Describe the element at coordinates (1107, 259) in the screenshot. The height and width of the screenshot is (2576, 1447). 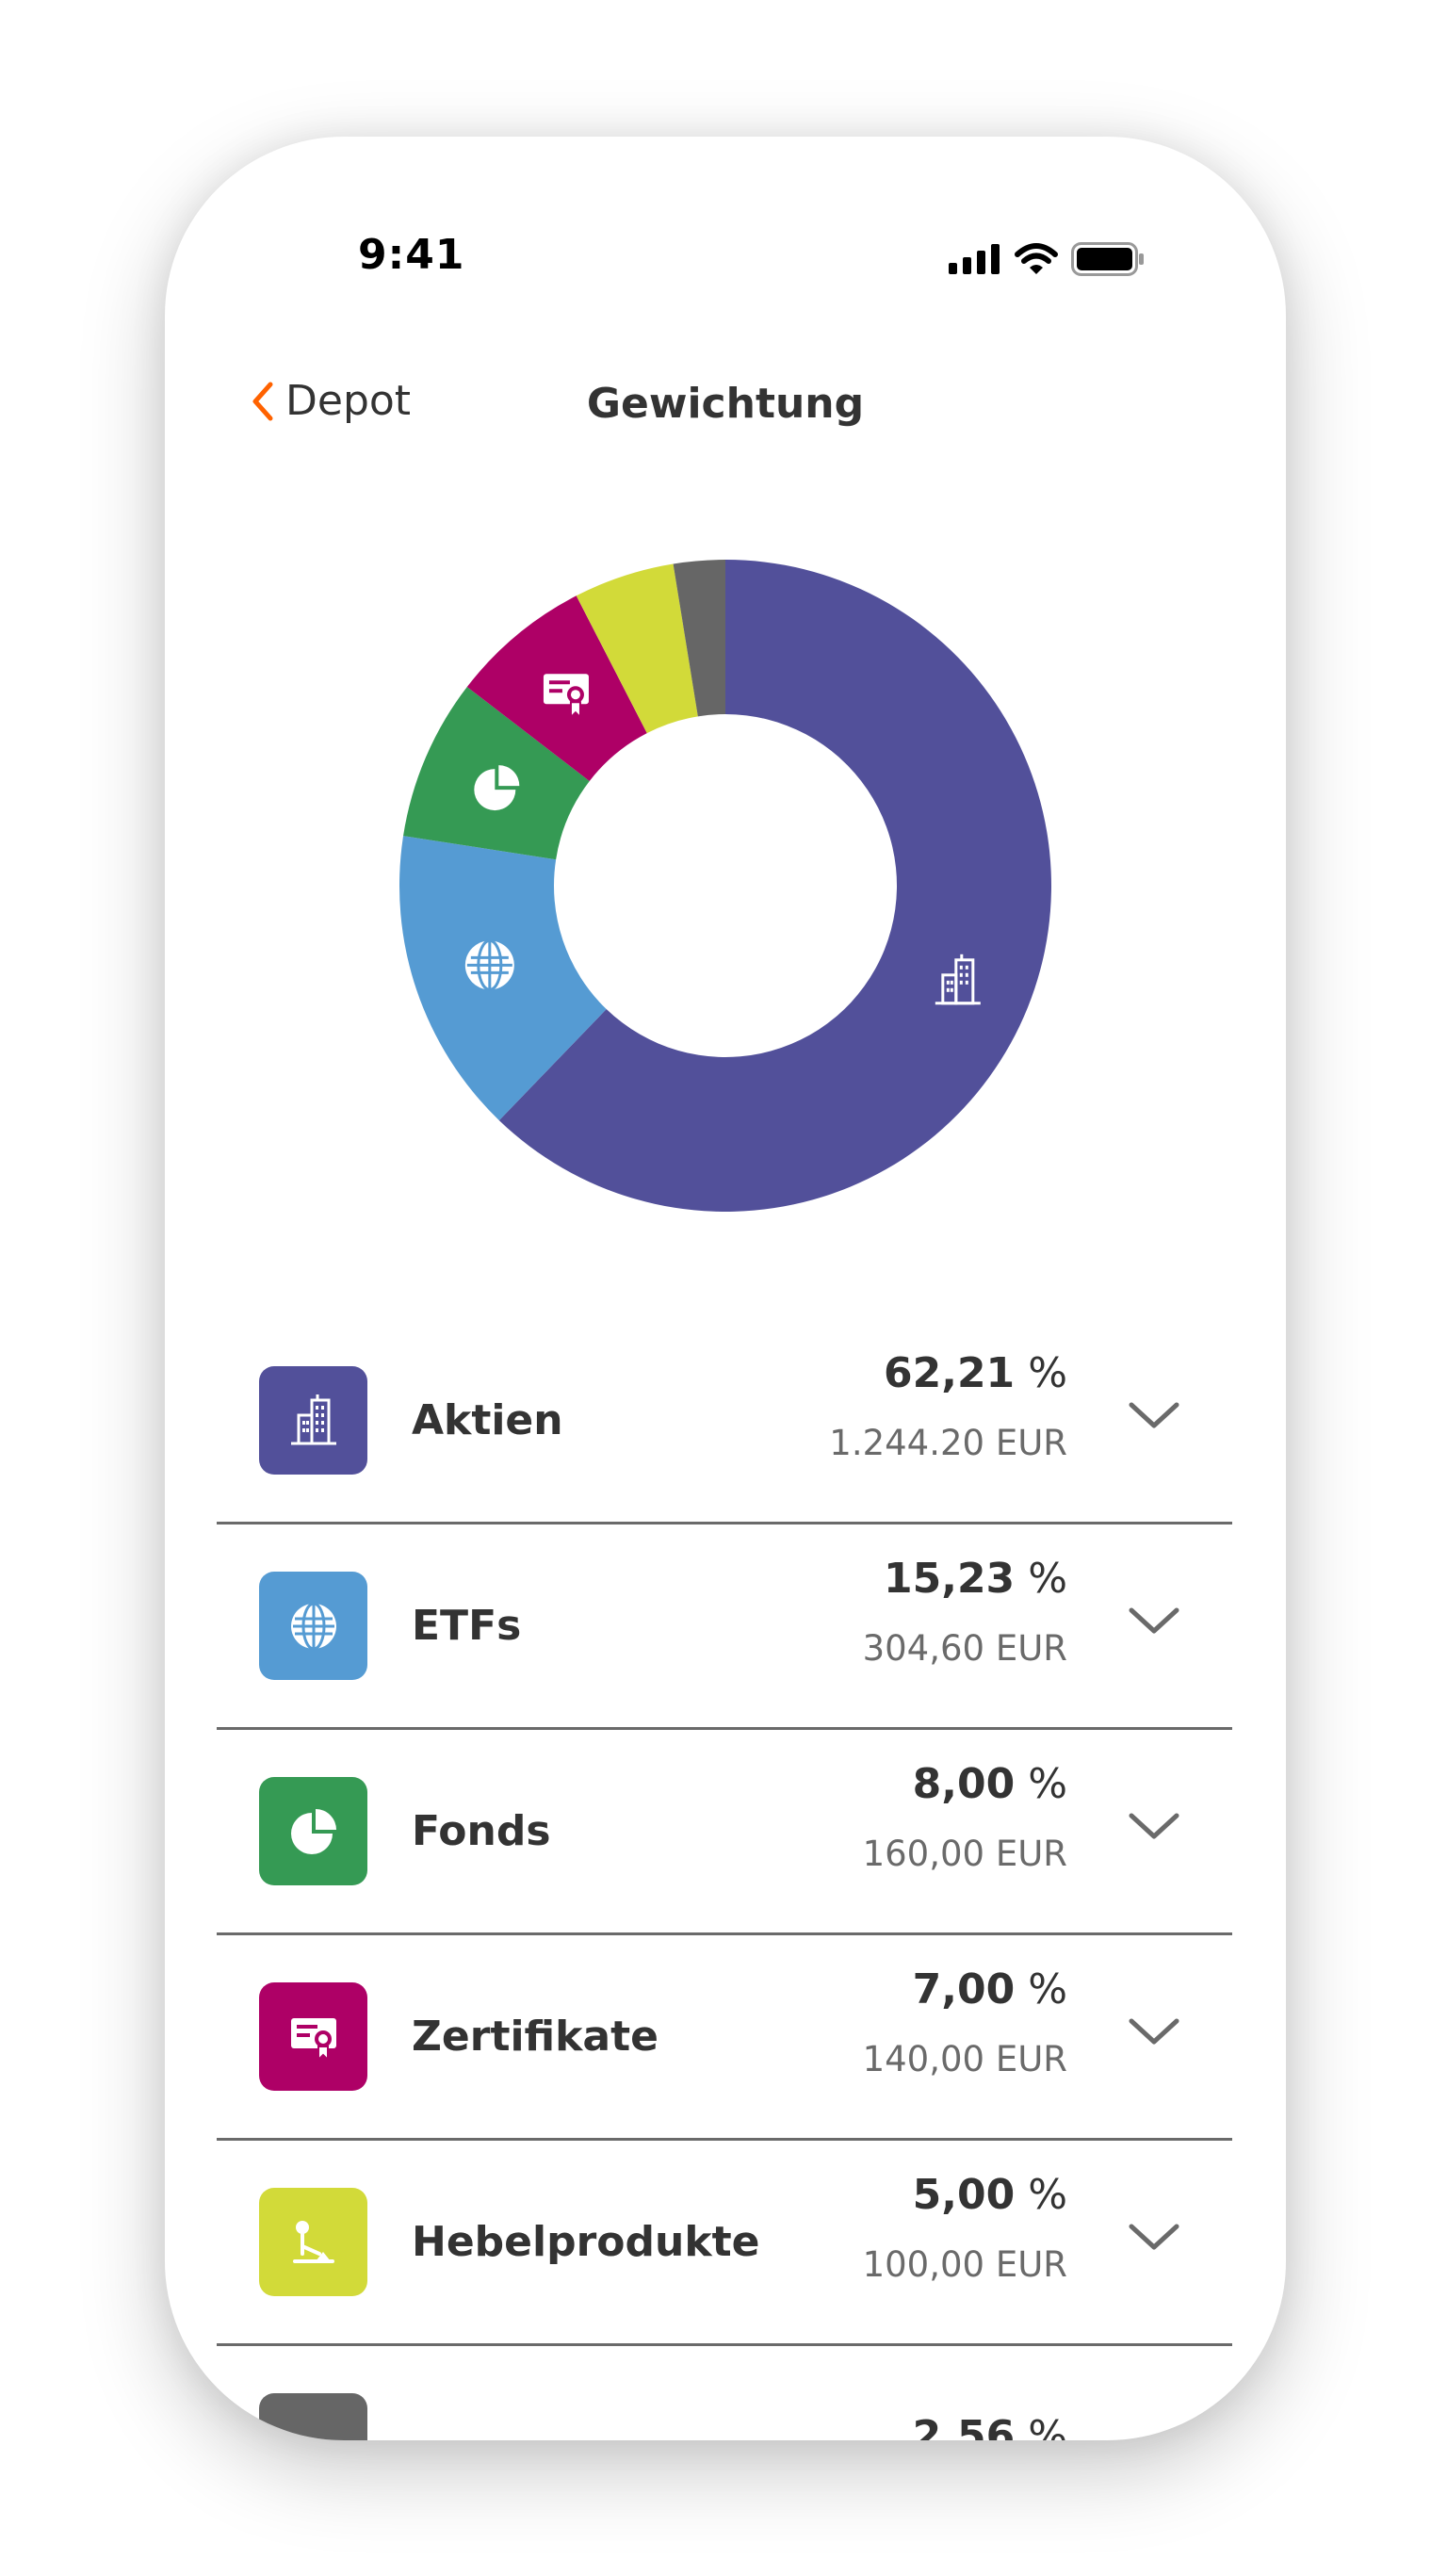
I see `battery-icon` at that location.